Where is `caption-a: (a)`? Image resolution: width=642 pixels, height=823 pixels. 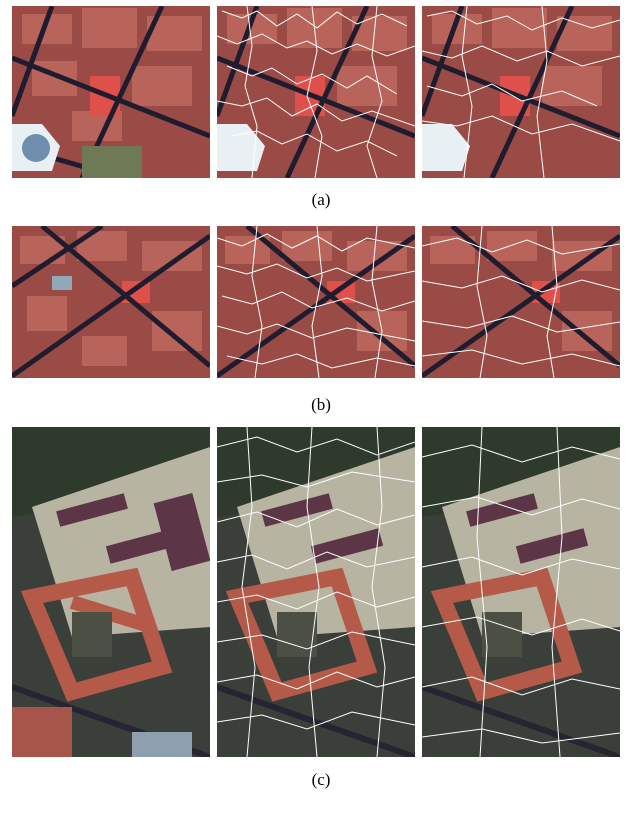
caption-a: (a) is located at coordinates (321, 199).